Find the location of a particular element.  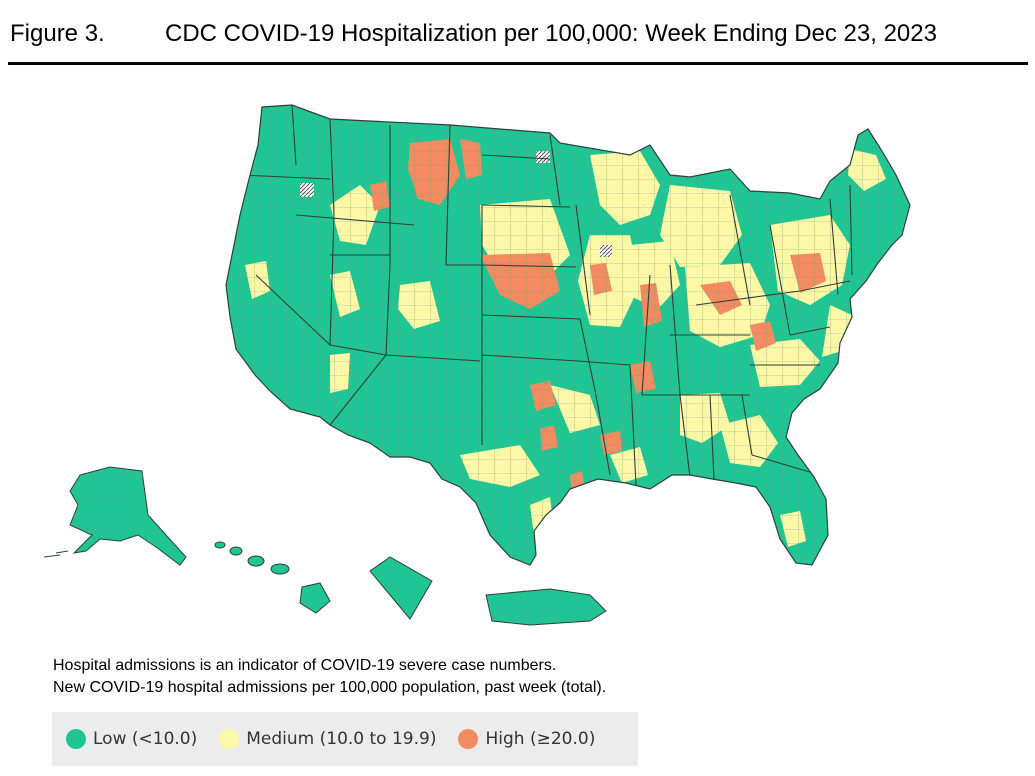

legend-label-high: High (≥20.0) is located at coordinates (540, 739).